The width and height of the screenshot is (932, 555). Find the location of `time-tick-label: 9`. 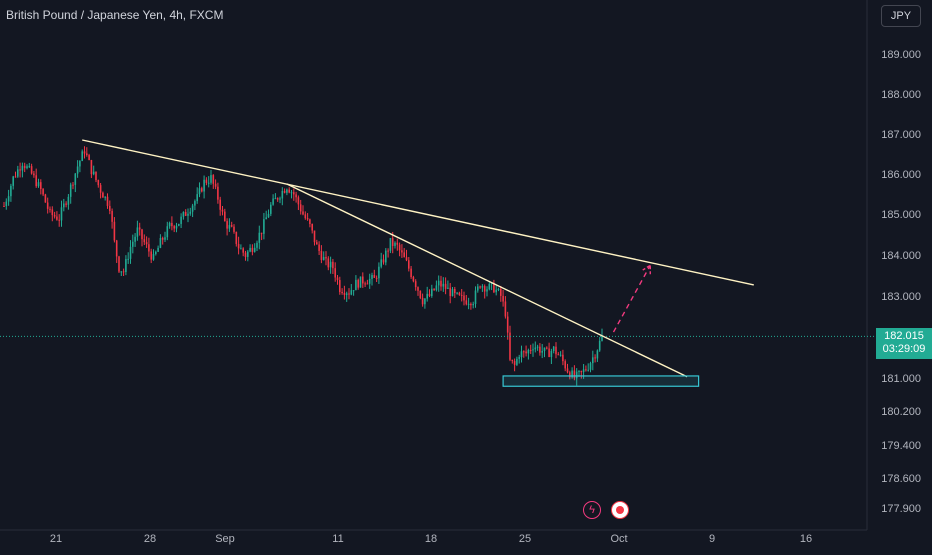

time-tick-label: 9 is located at coordinates (712, 539).